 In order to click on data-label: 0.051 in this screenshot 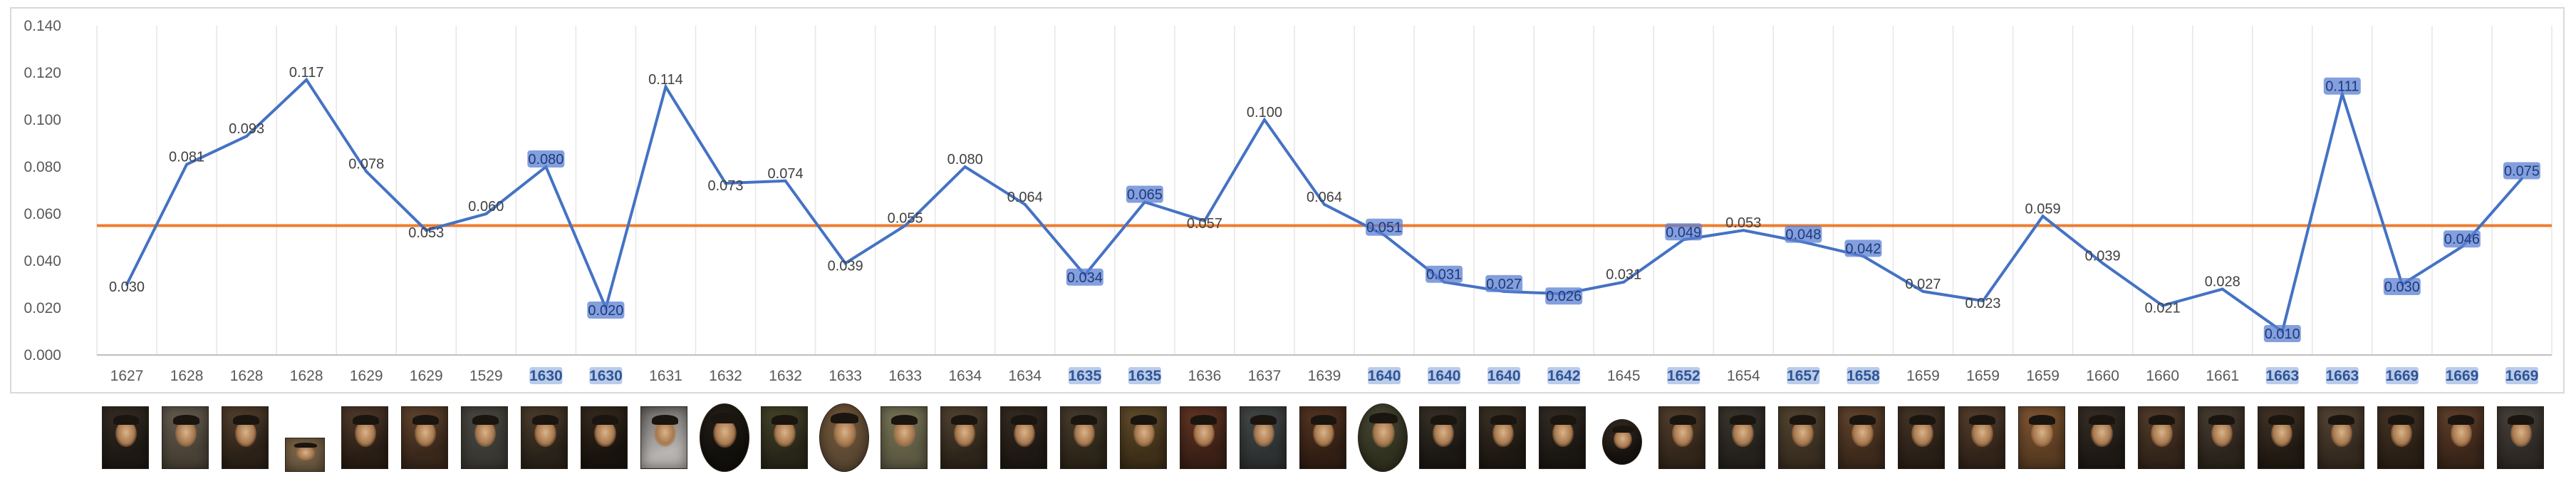, I will do `click(1384, 228)`.